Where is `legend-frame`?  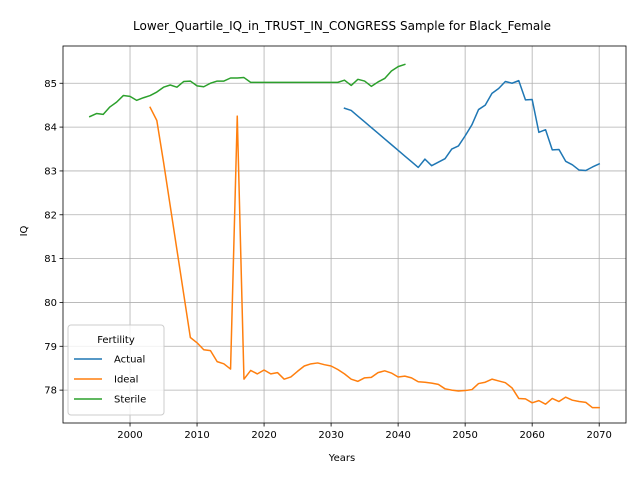
legend-frame is located at coordinates (116, 370).